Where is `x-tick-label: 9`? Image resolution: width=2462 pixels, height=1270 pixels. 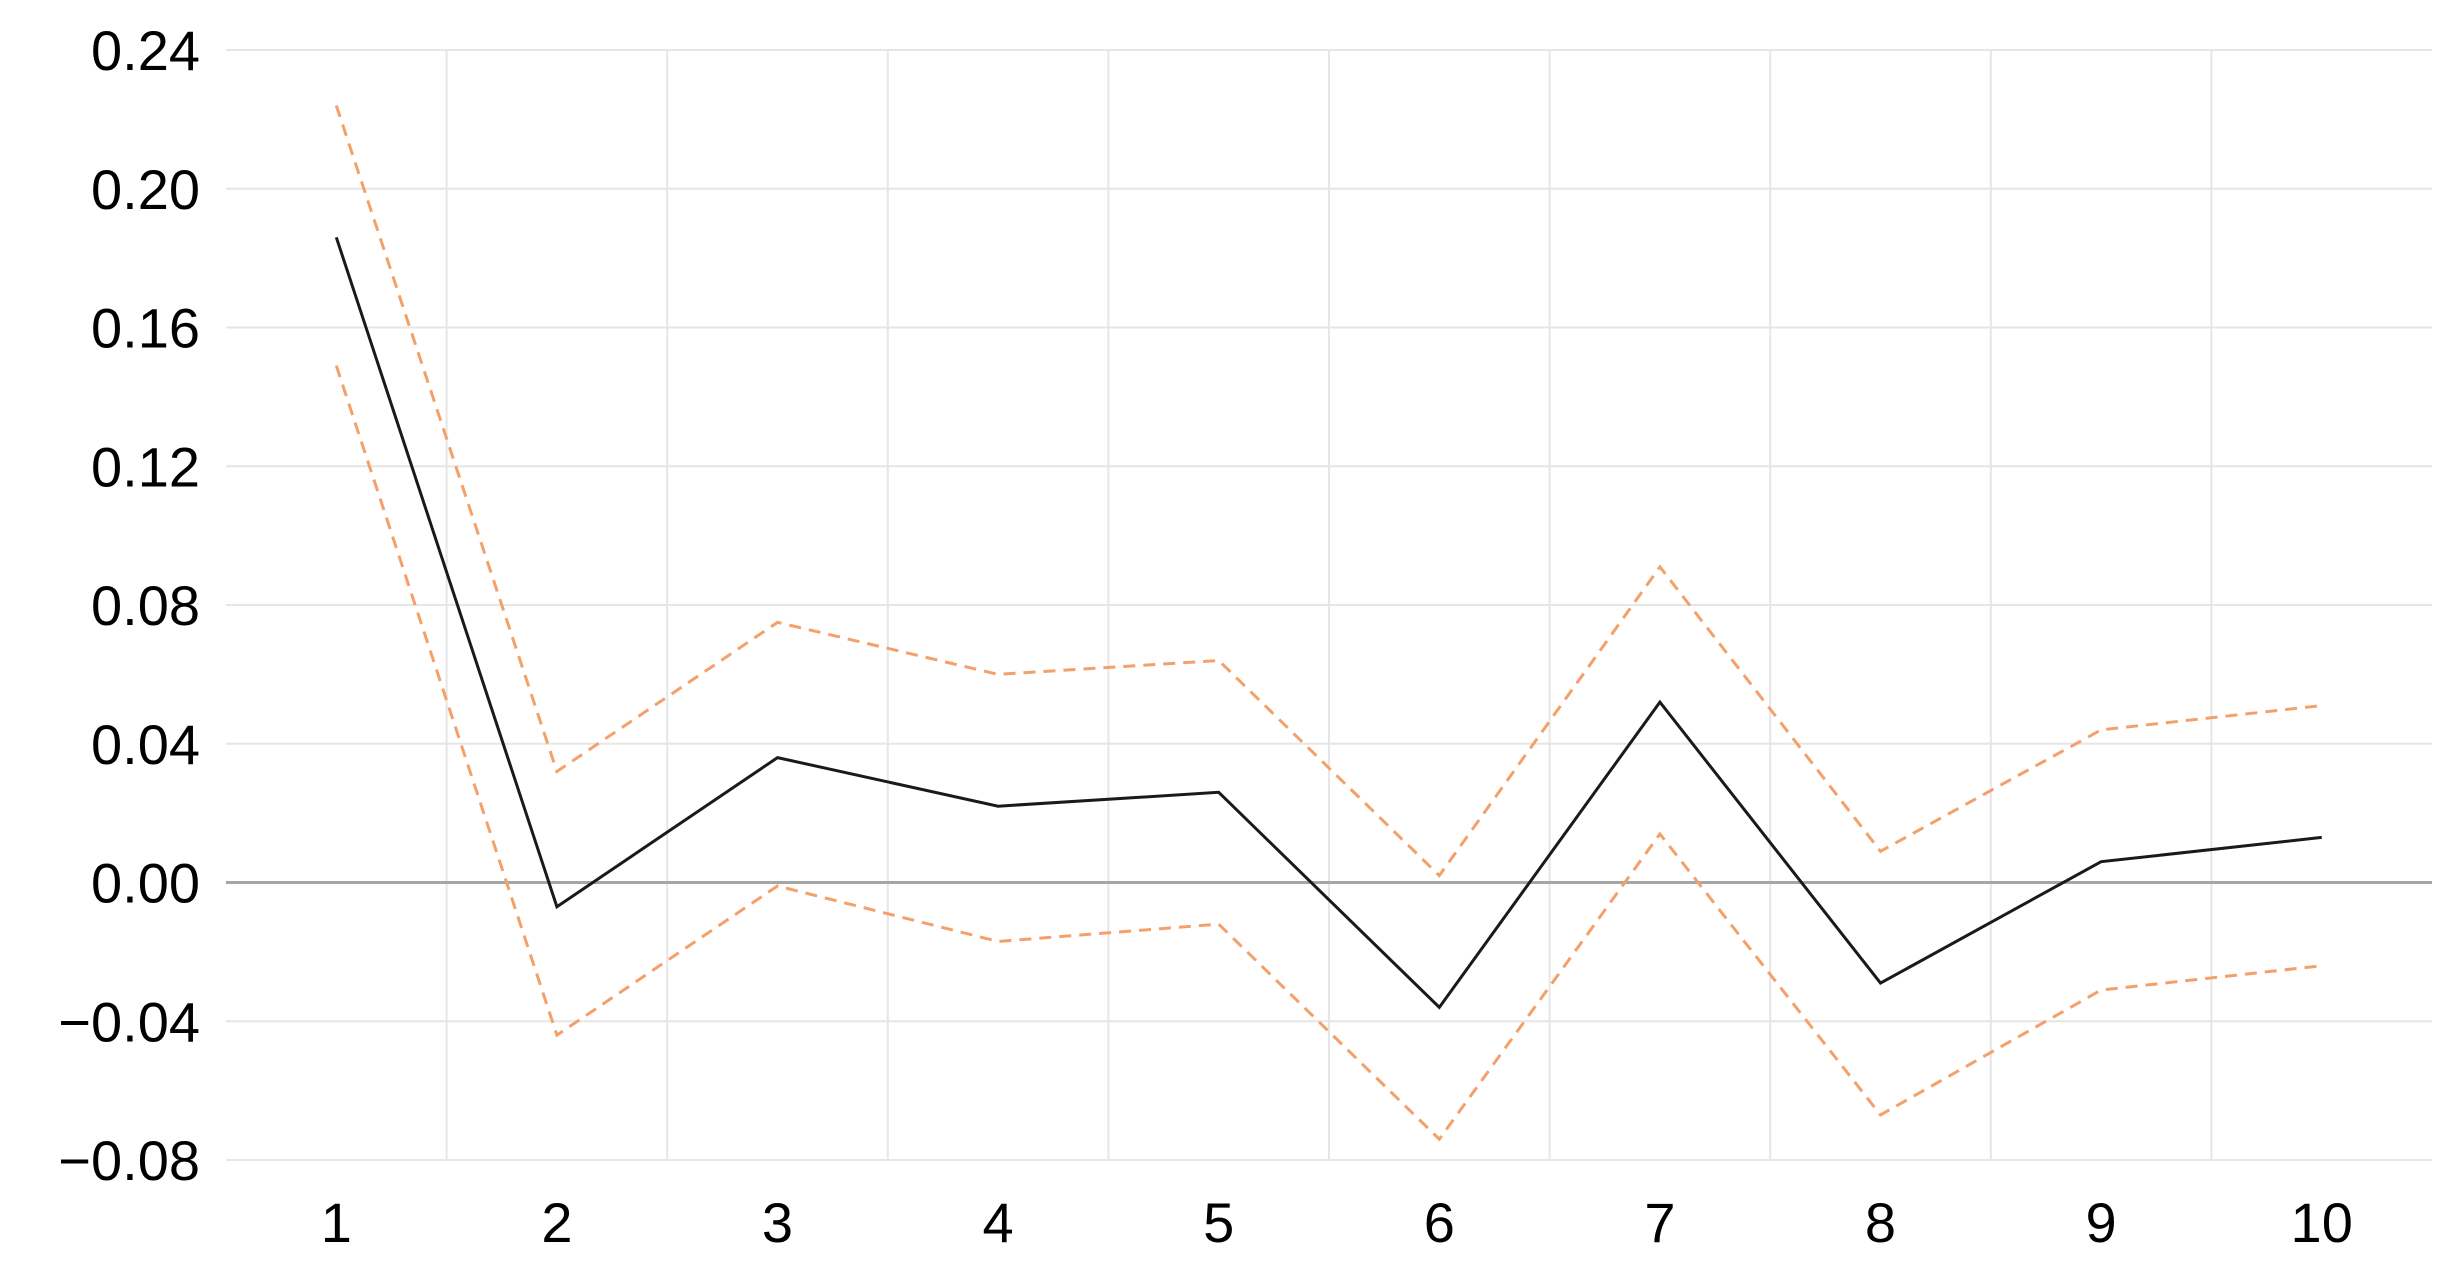 x-tick-label: 9 is located at coordinates (2101, 1222).